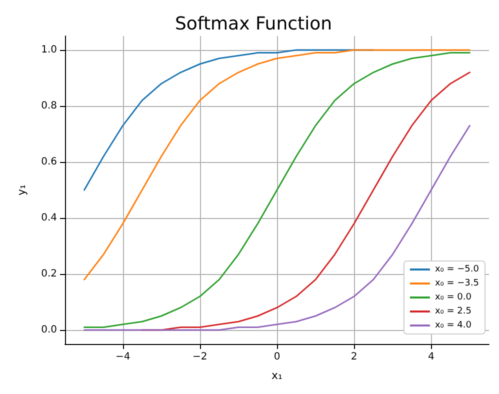 This screenshot has height=394, width=499. I want to click on legend-label: x₀ = 4.0, so click(453, 325).